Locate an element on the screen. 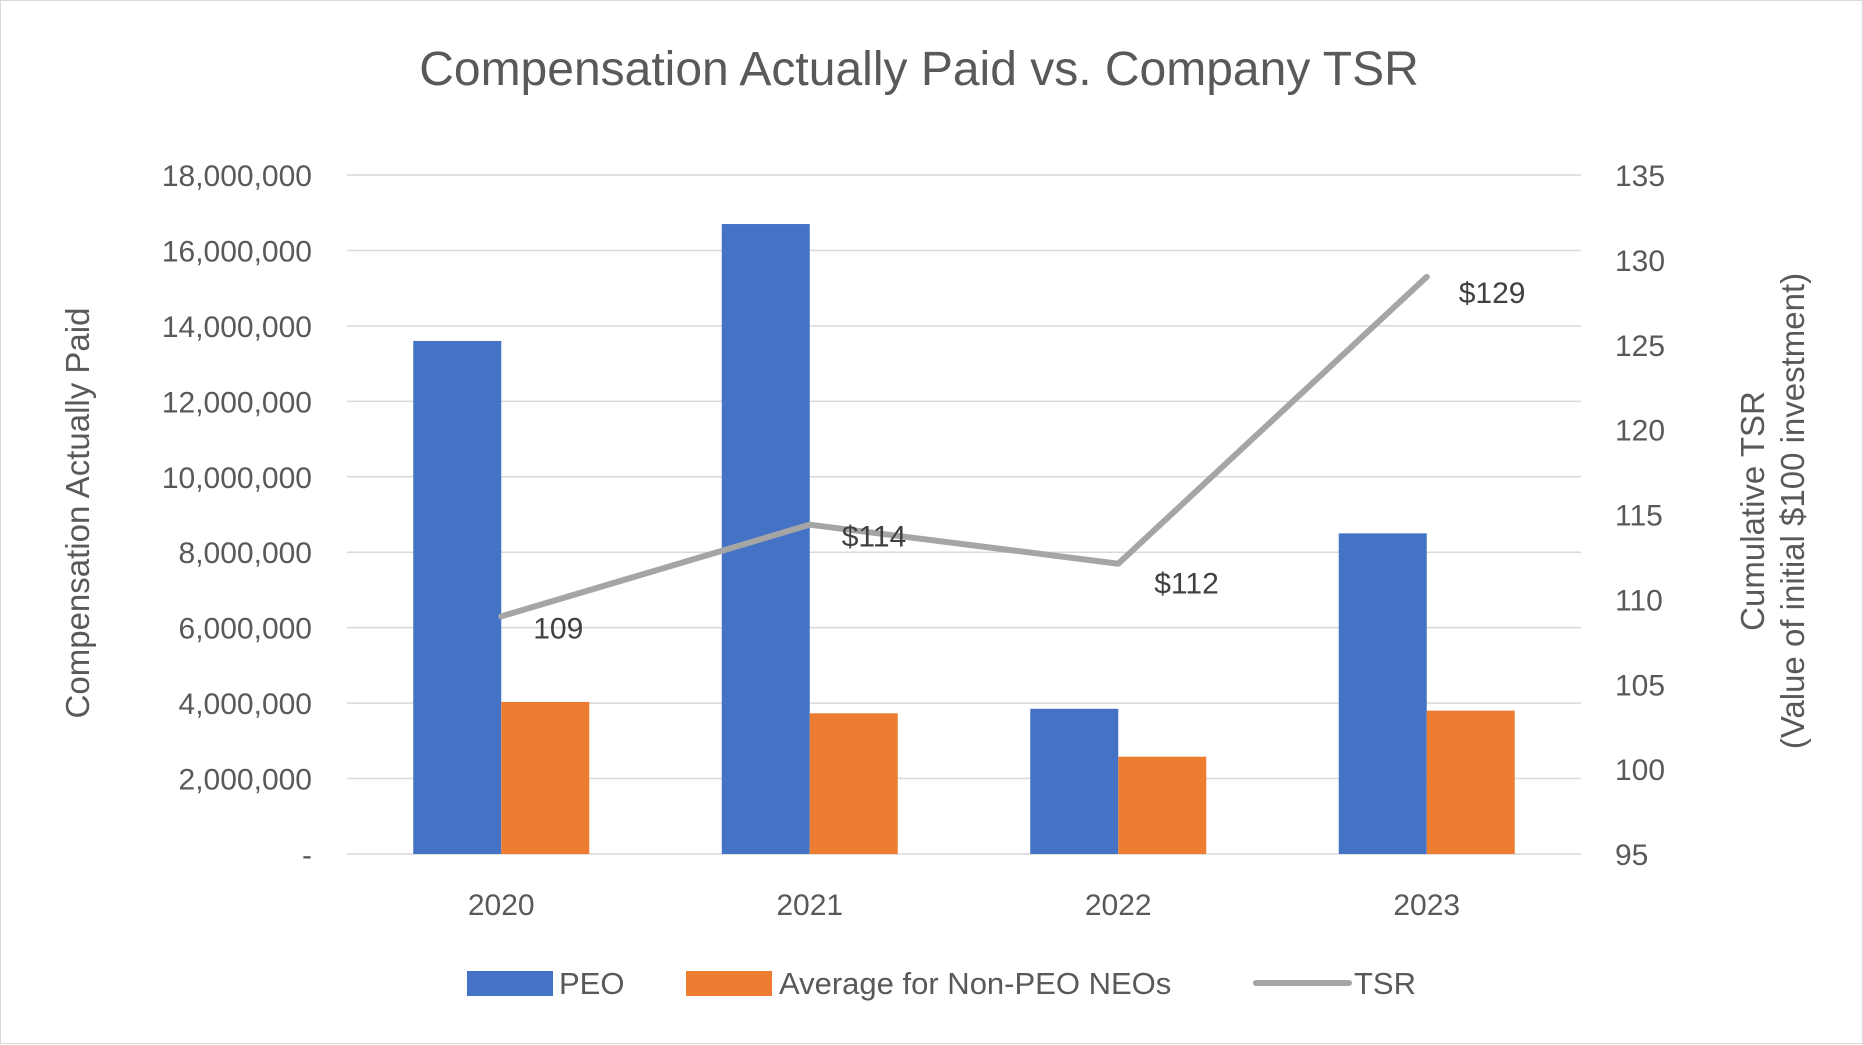 The width and height of the screenshot is (1863, 1045). x-tick-label: 2022 is located at coordinates (1118, 905).